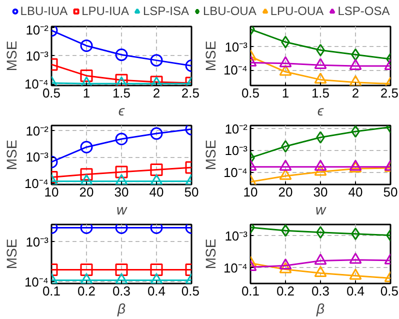  I want to click on legend-label: LPU-IUA, so click(105, 11).